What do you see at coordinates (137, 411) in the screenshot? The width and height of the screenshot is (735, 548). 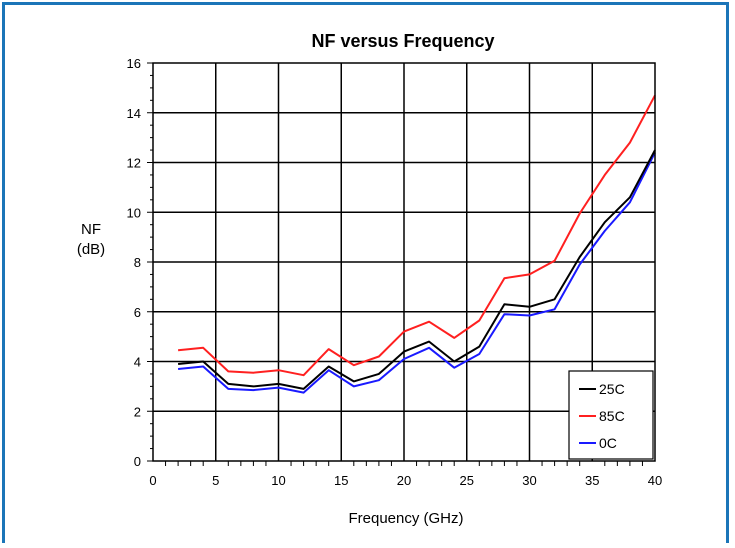 I see `y-tick-label: 2` at bounding box center [137, 411].